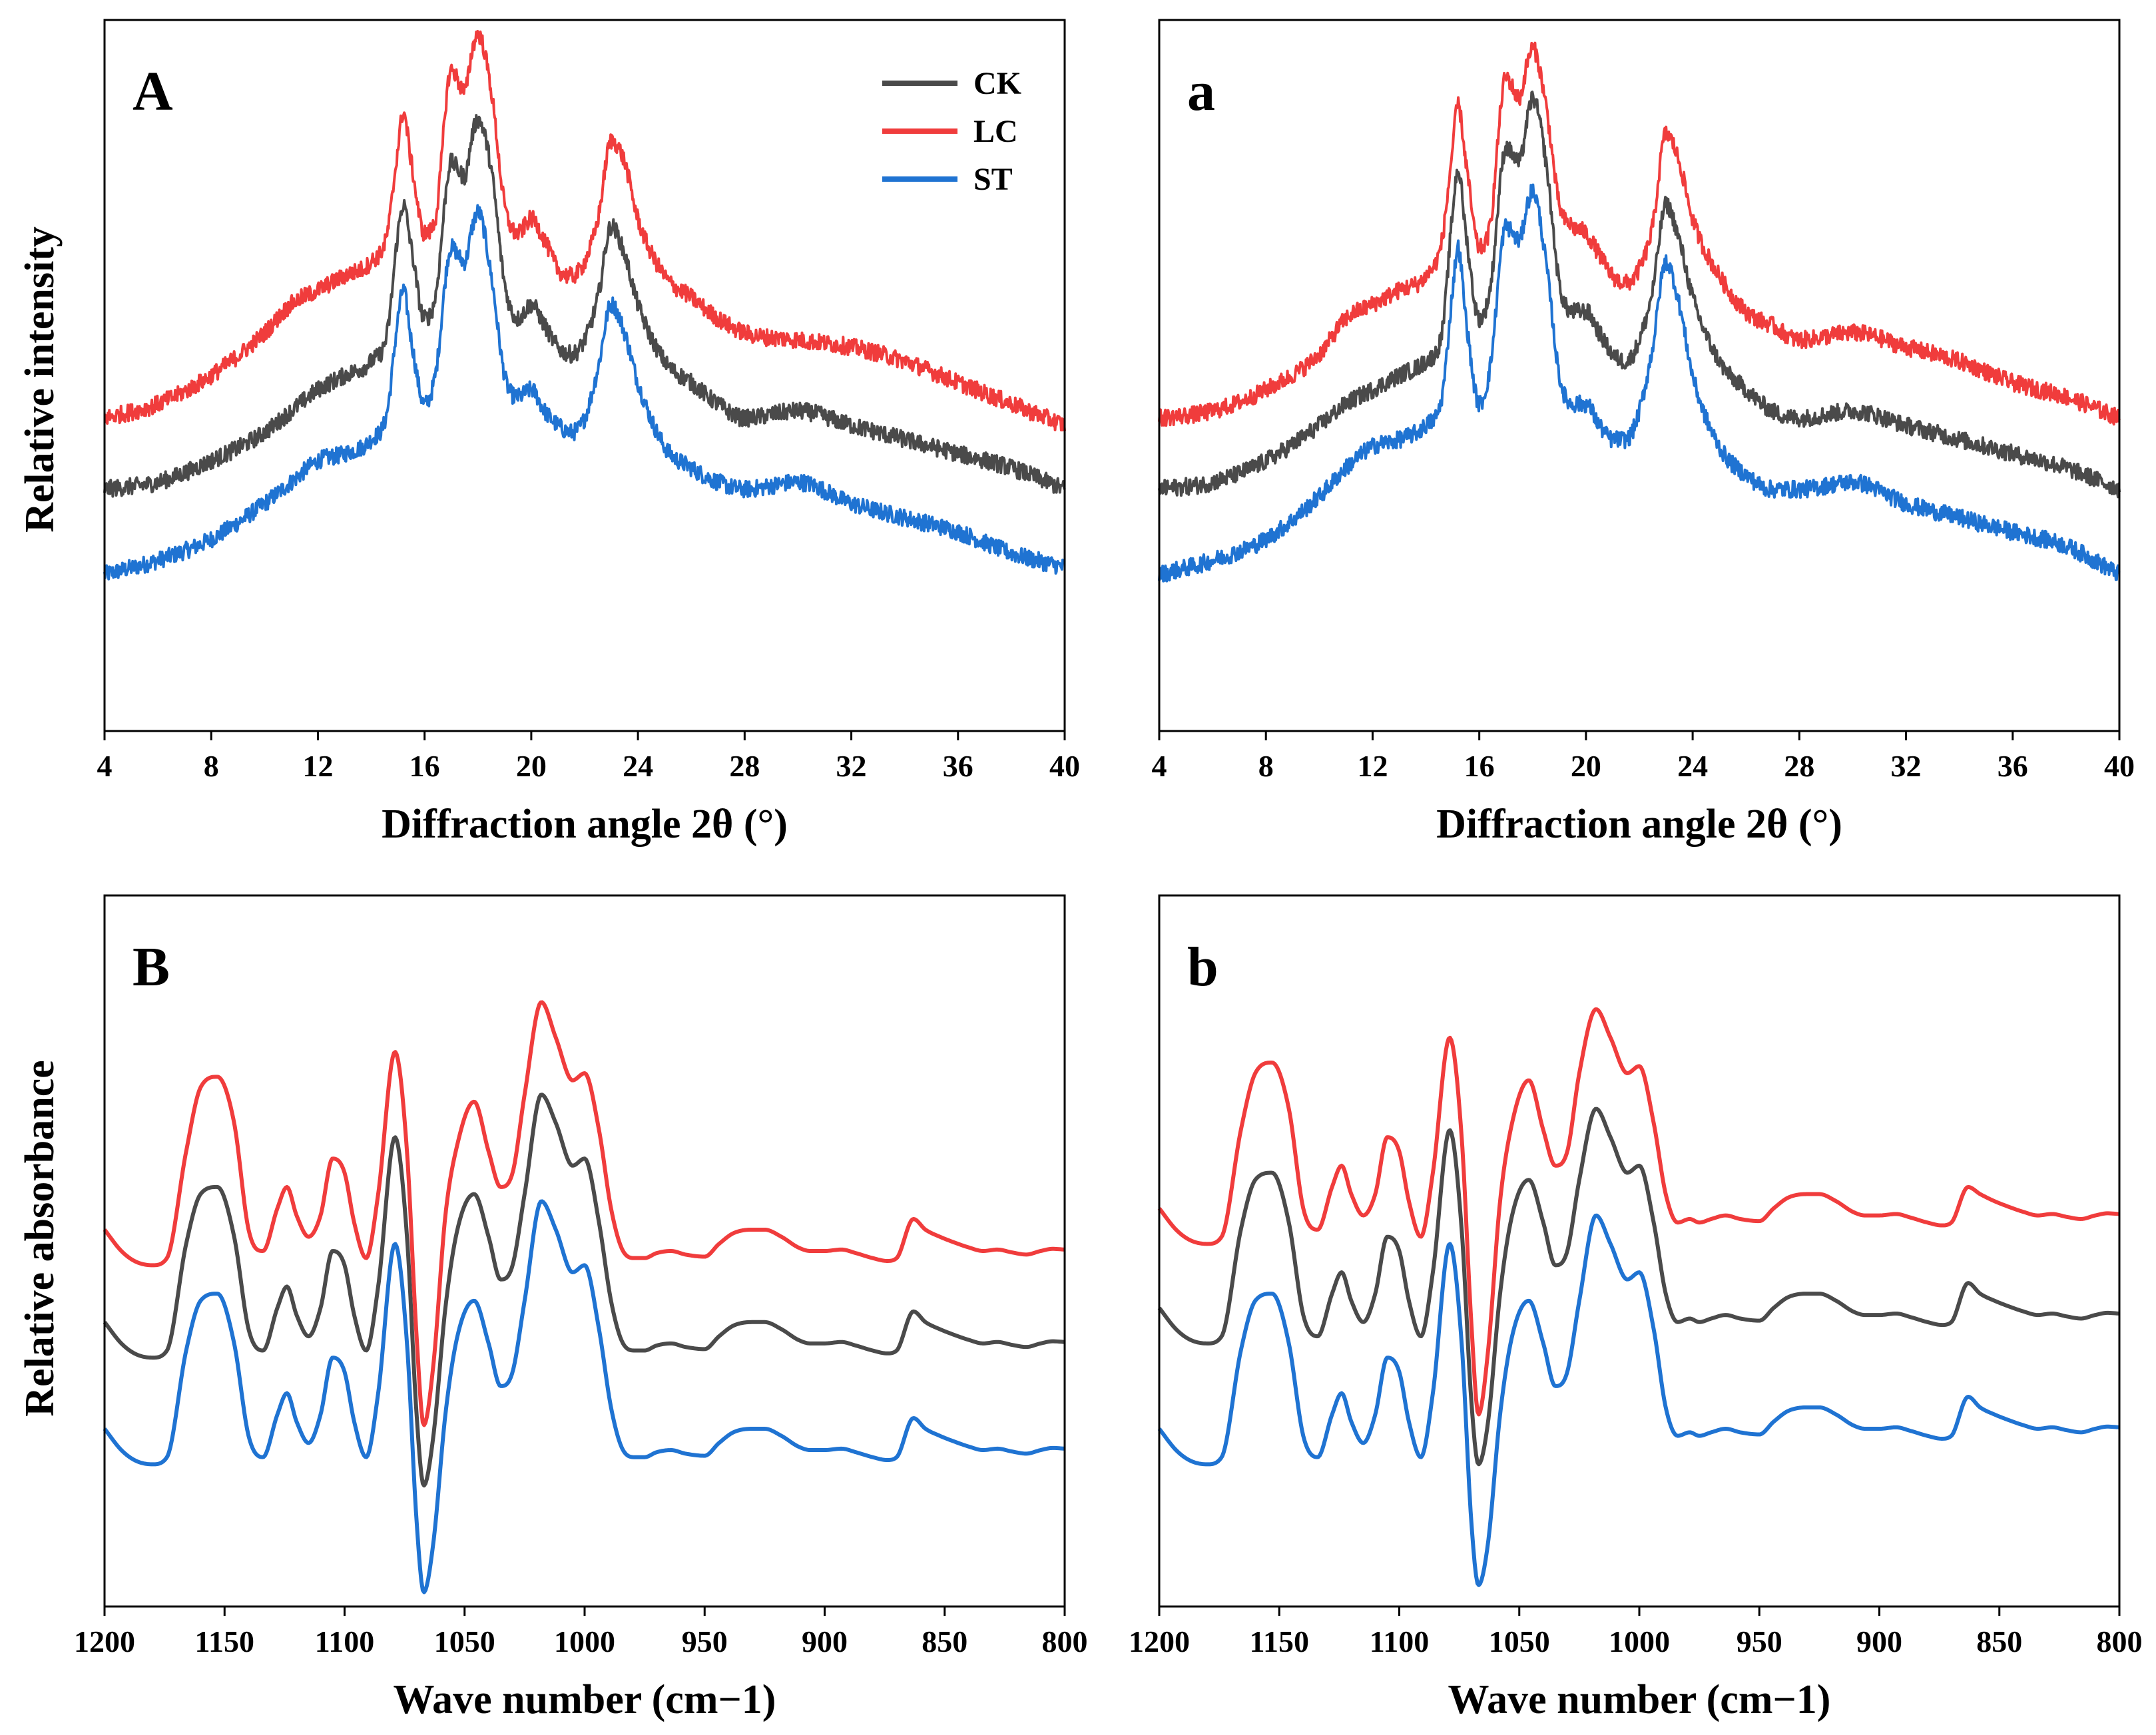 This screenshot has height=1735, width=2156. What do you see at coordinates (995, 131) in the screenshot?
I see `legend-label-lc: LC` at bounding box center [995, 131].